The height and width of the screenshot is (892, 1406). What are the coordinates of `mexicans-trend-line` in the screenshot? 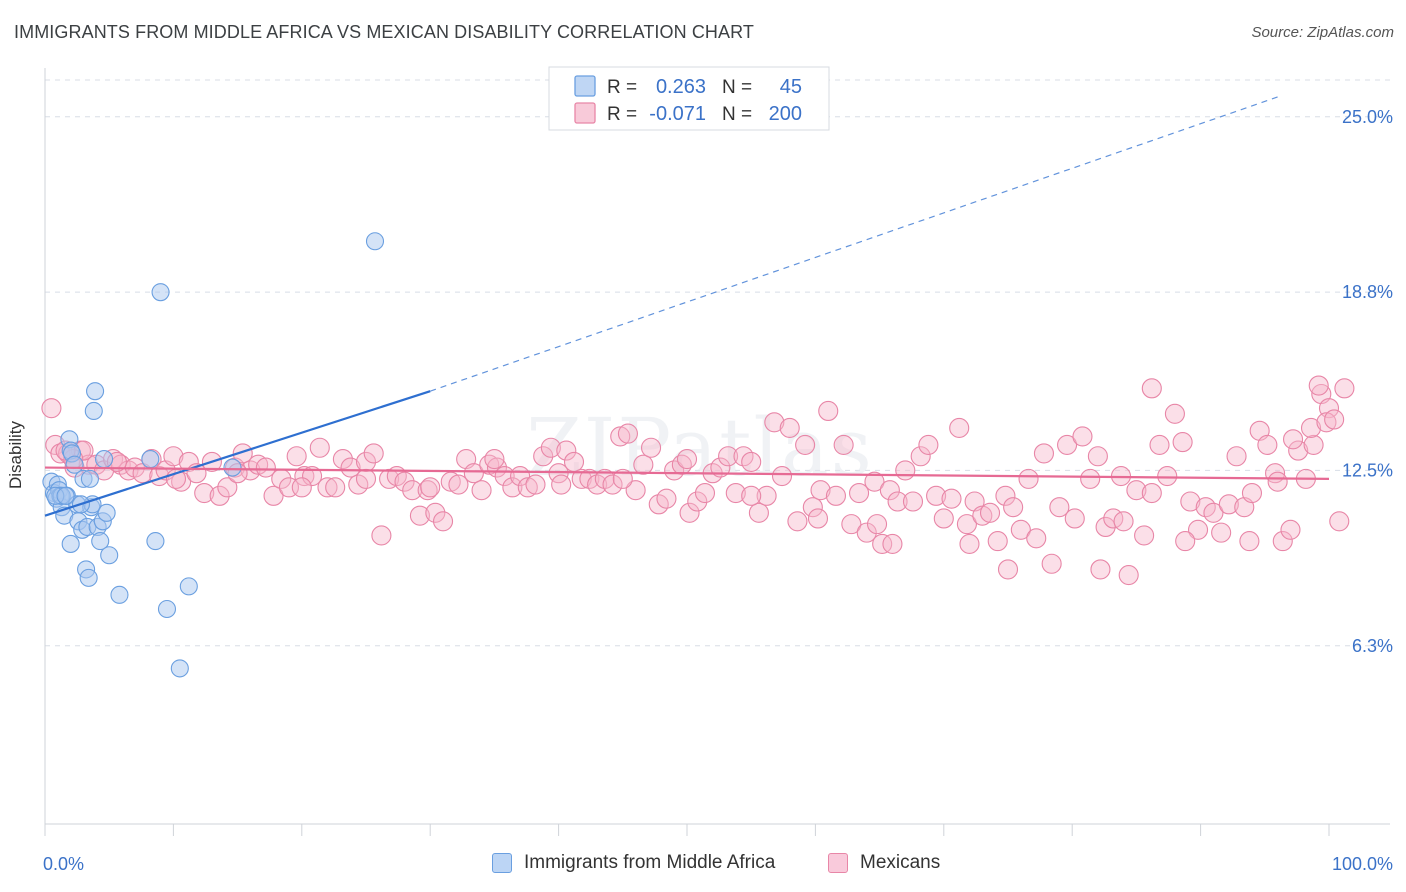 It's located at (687, 473).